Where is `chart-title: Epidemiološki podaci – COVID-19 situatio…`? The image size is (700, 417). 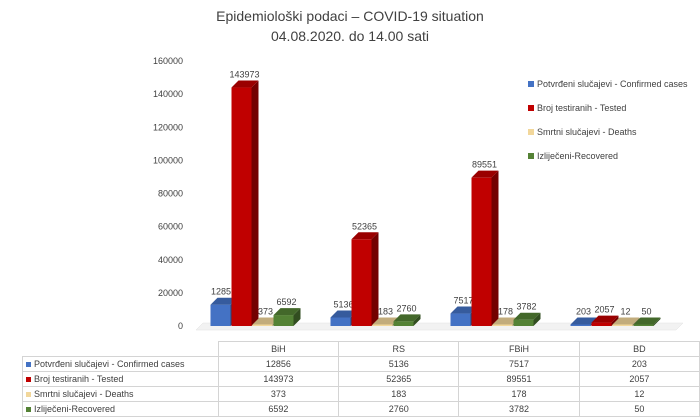
chart-title: Epidemiološki podaci – COVID-19 situatio… is located at coordinates (350, 26).